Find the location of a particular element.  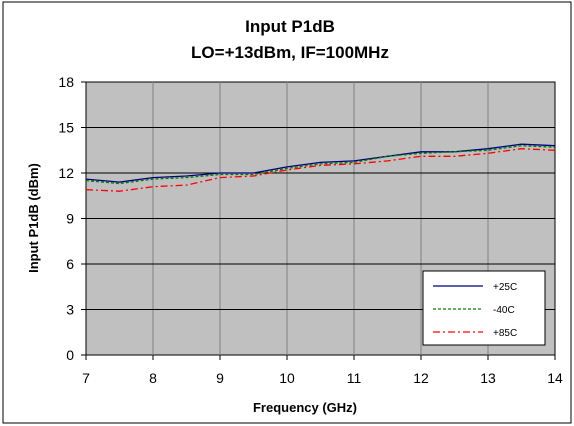

x-tick-label: 9 is located at coordinates (220, 378).